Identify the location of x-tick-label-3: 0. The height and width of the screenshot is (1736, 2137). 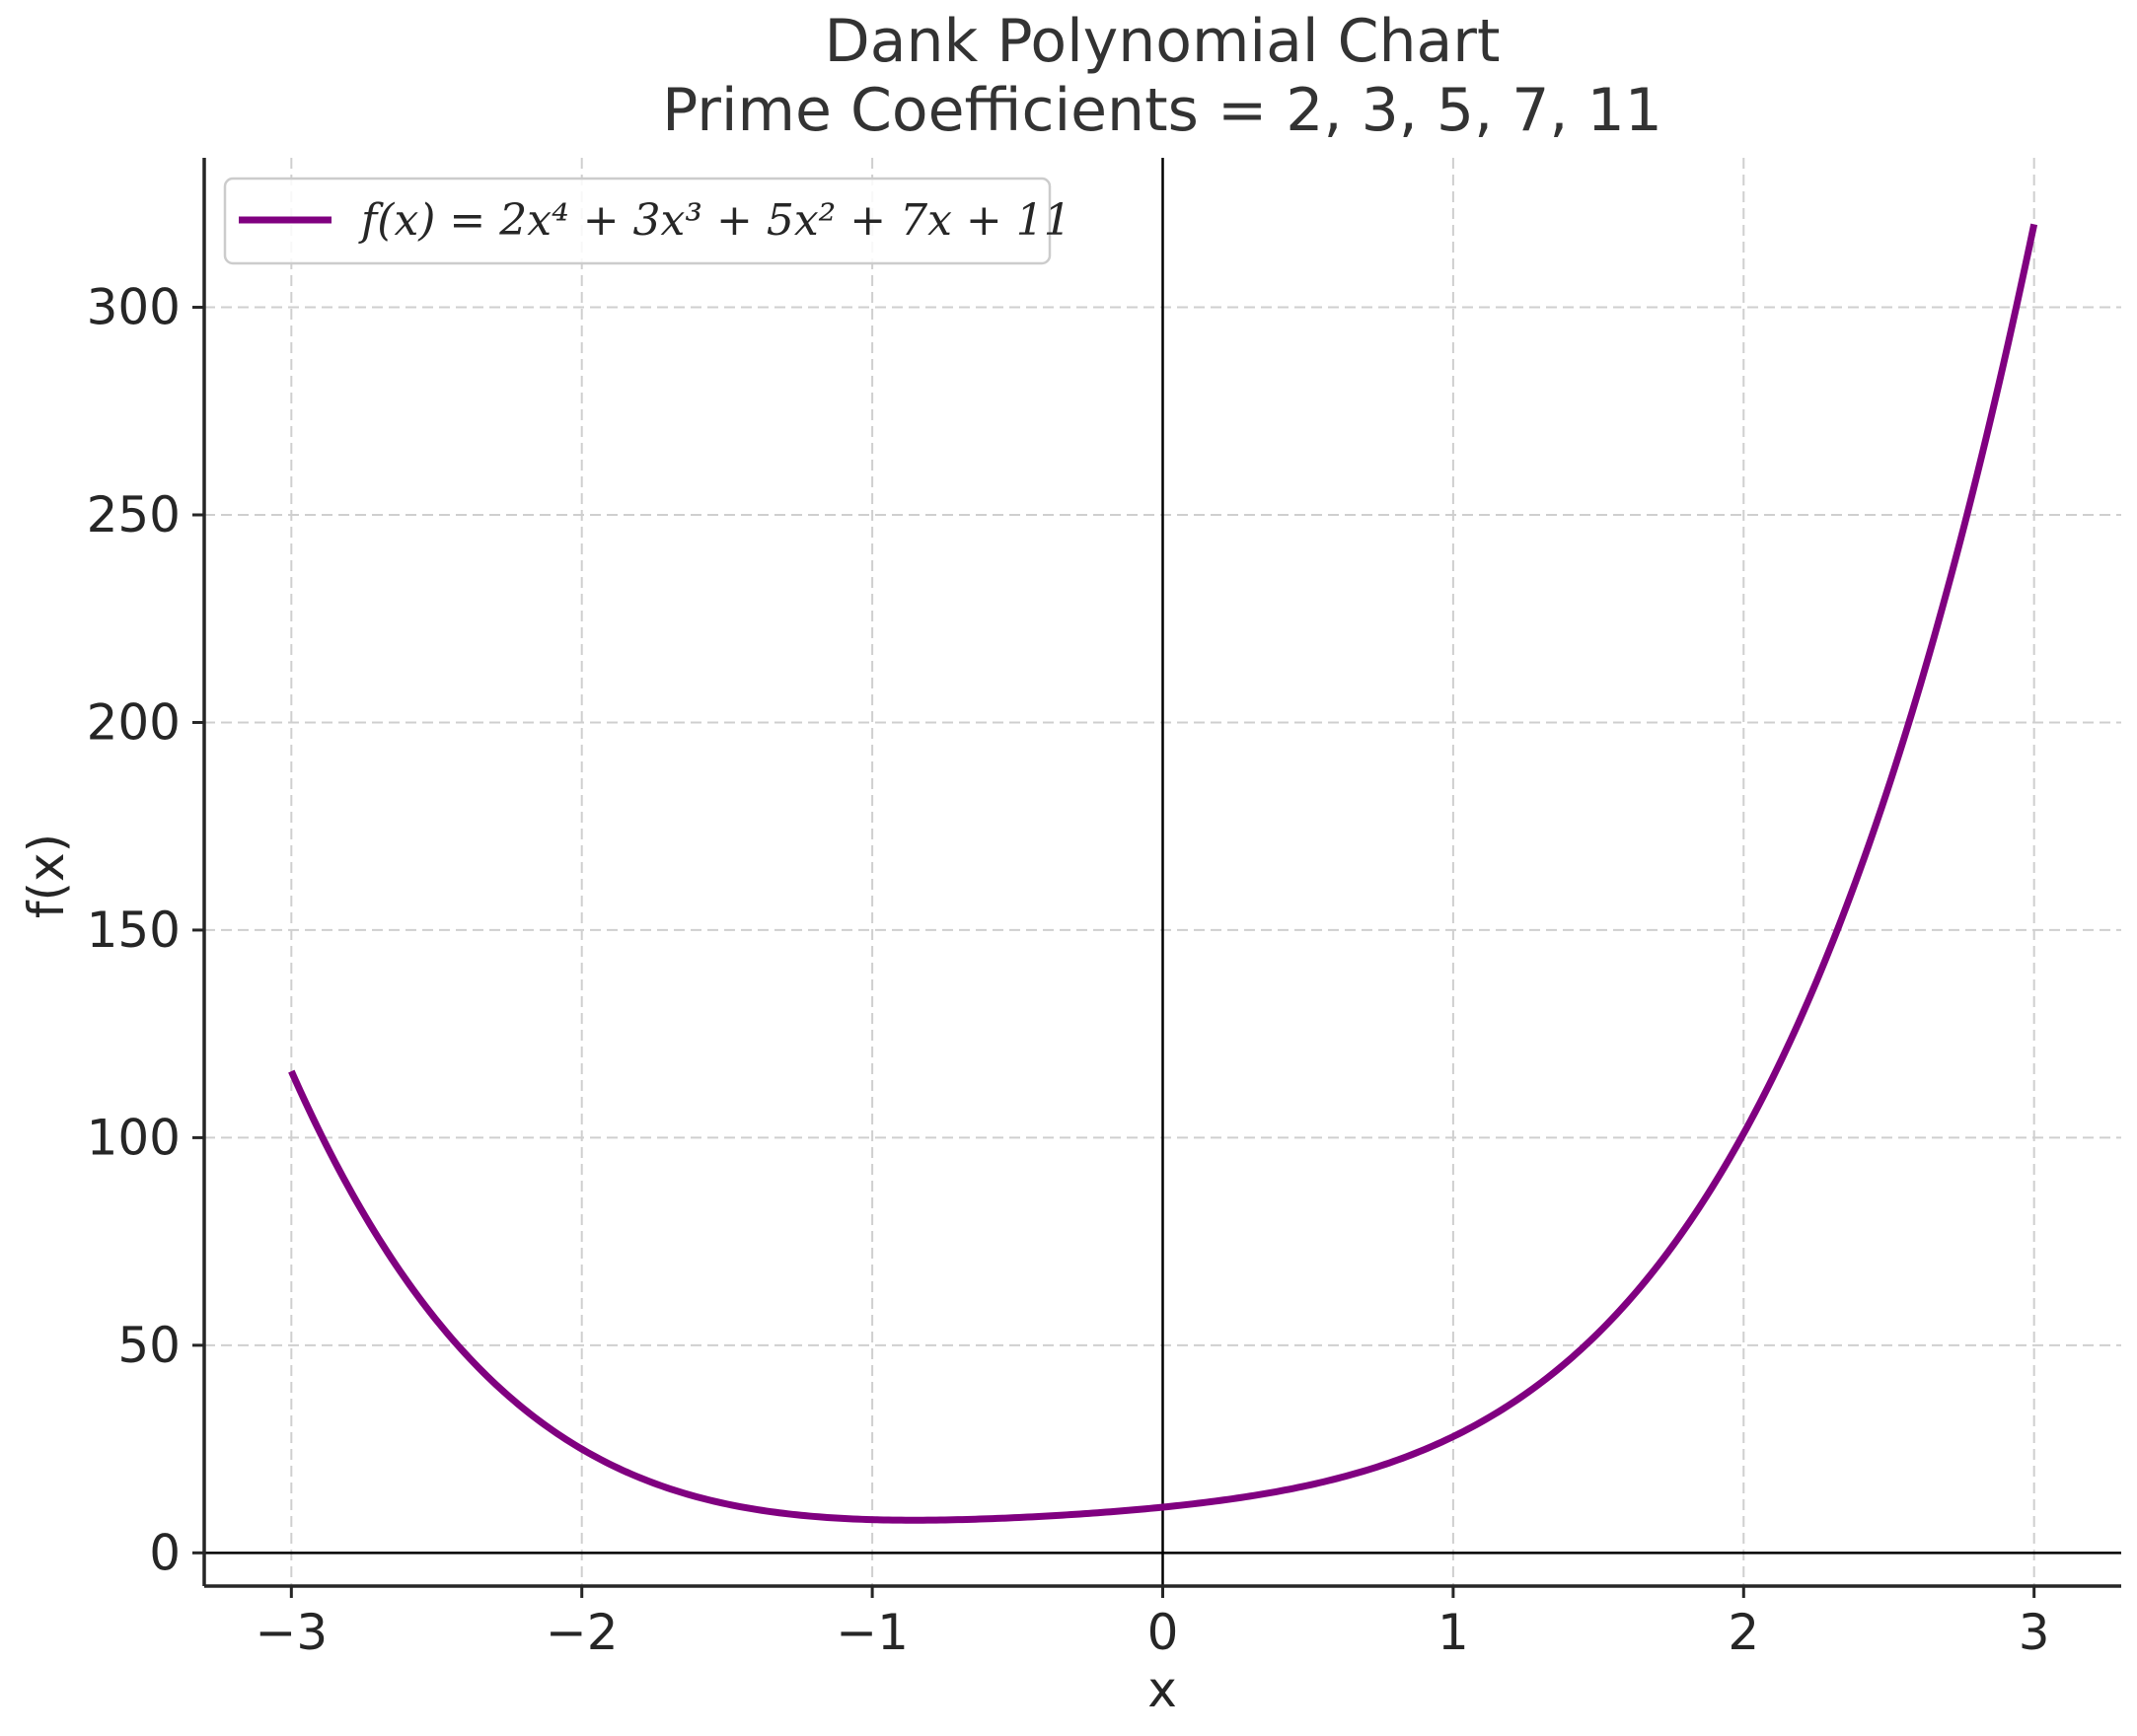
(1163, 1633).